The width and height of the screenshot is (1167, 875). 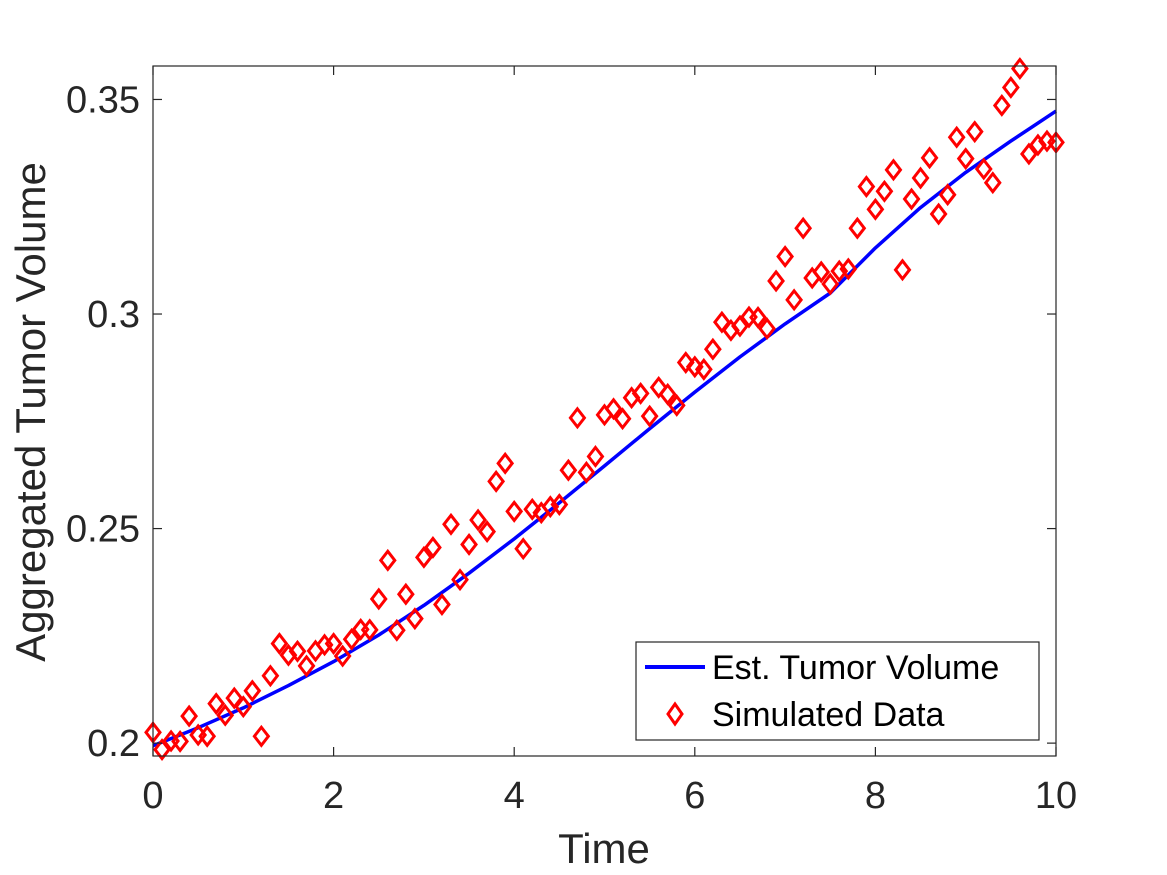 What do you see at coordinates (855, 668) in the screenshot?
I see `legend-label-est-tumor-volume: Est. Tumor Volume` at bounding box center [855, 668].